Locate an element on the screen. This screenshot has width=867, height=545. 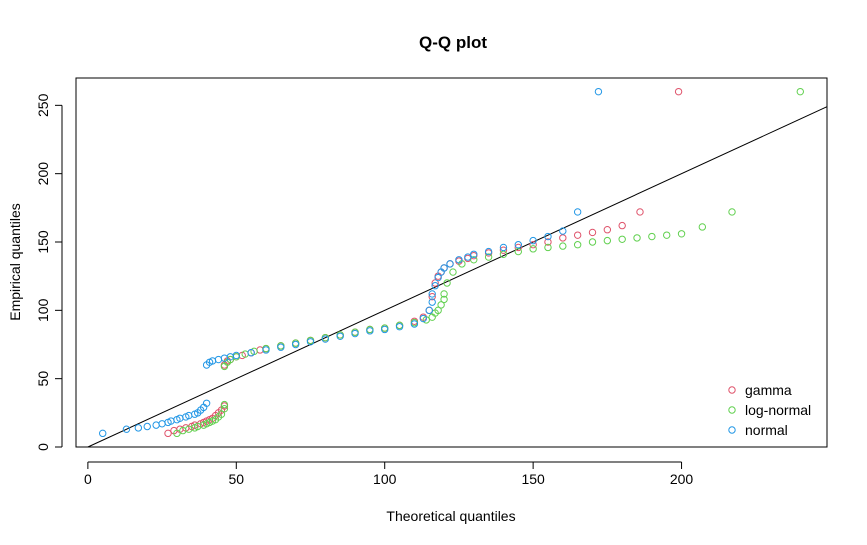
y-tick-label: 250 is located at coordinates (43, 105).